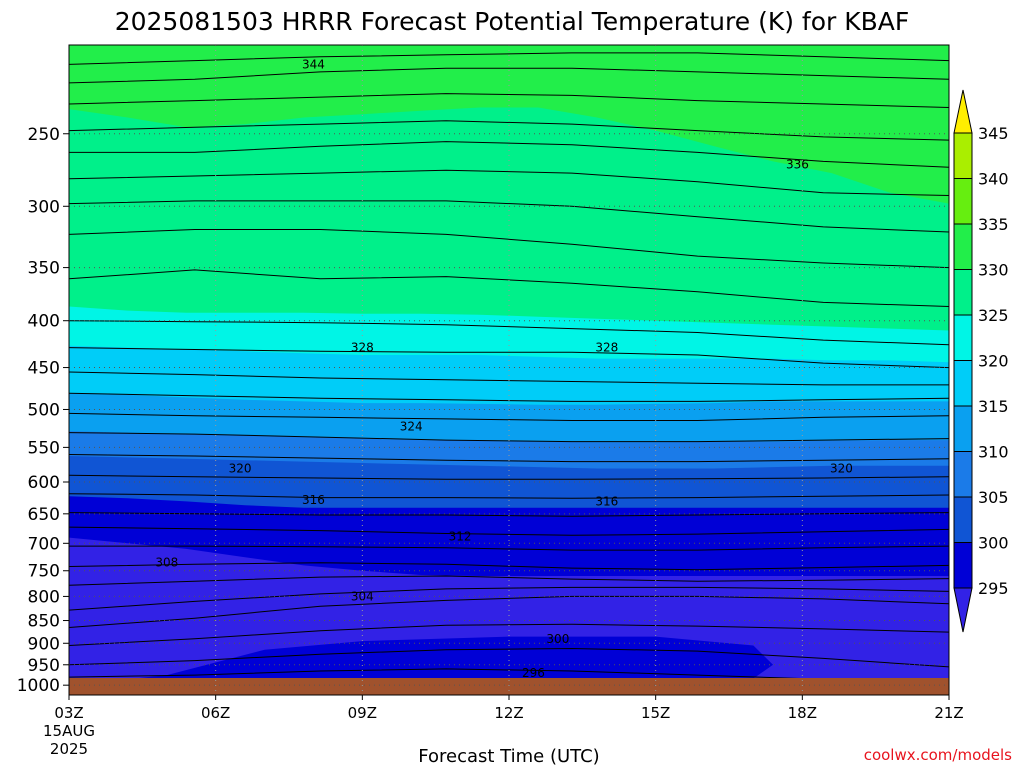 The height and width of the screenshot is (768, 1024). What do you see at coordinates (44, 544) in the screenshot?
I see `y-tick-label: 700` at bounding box center [44, 544].